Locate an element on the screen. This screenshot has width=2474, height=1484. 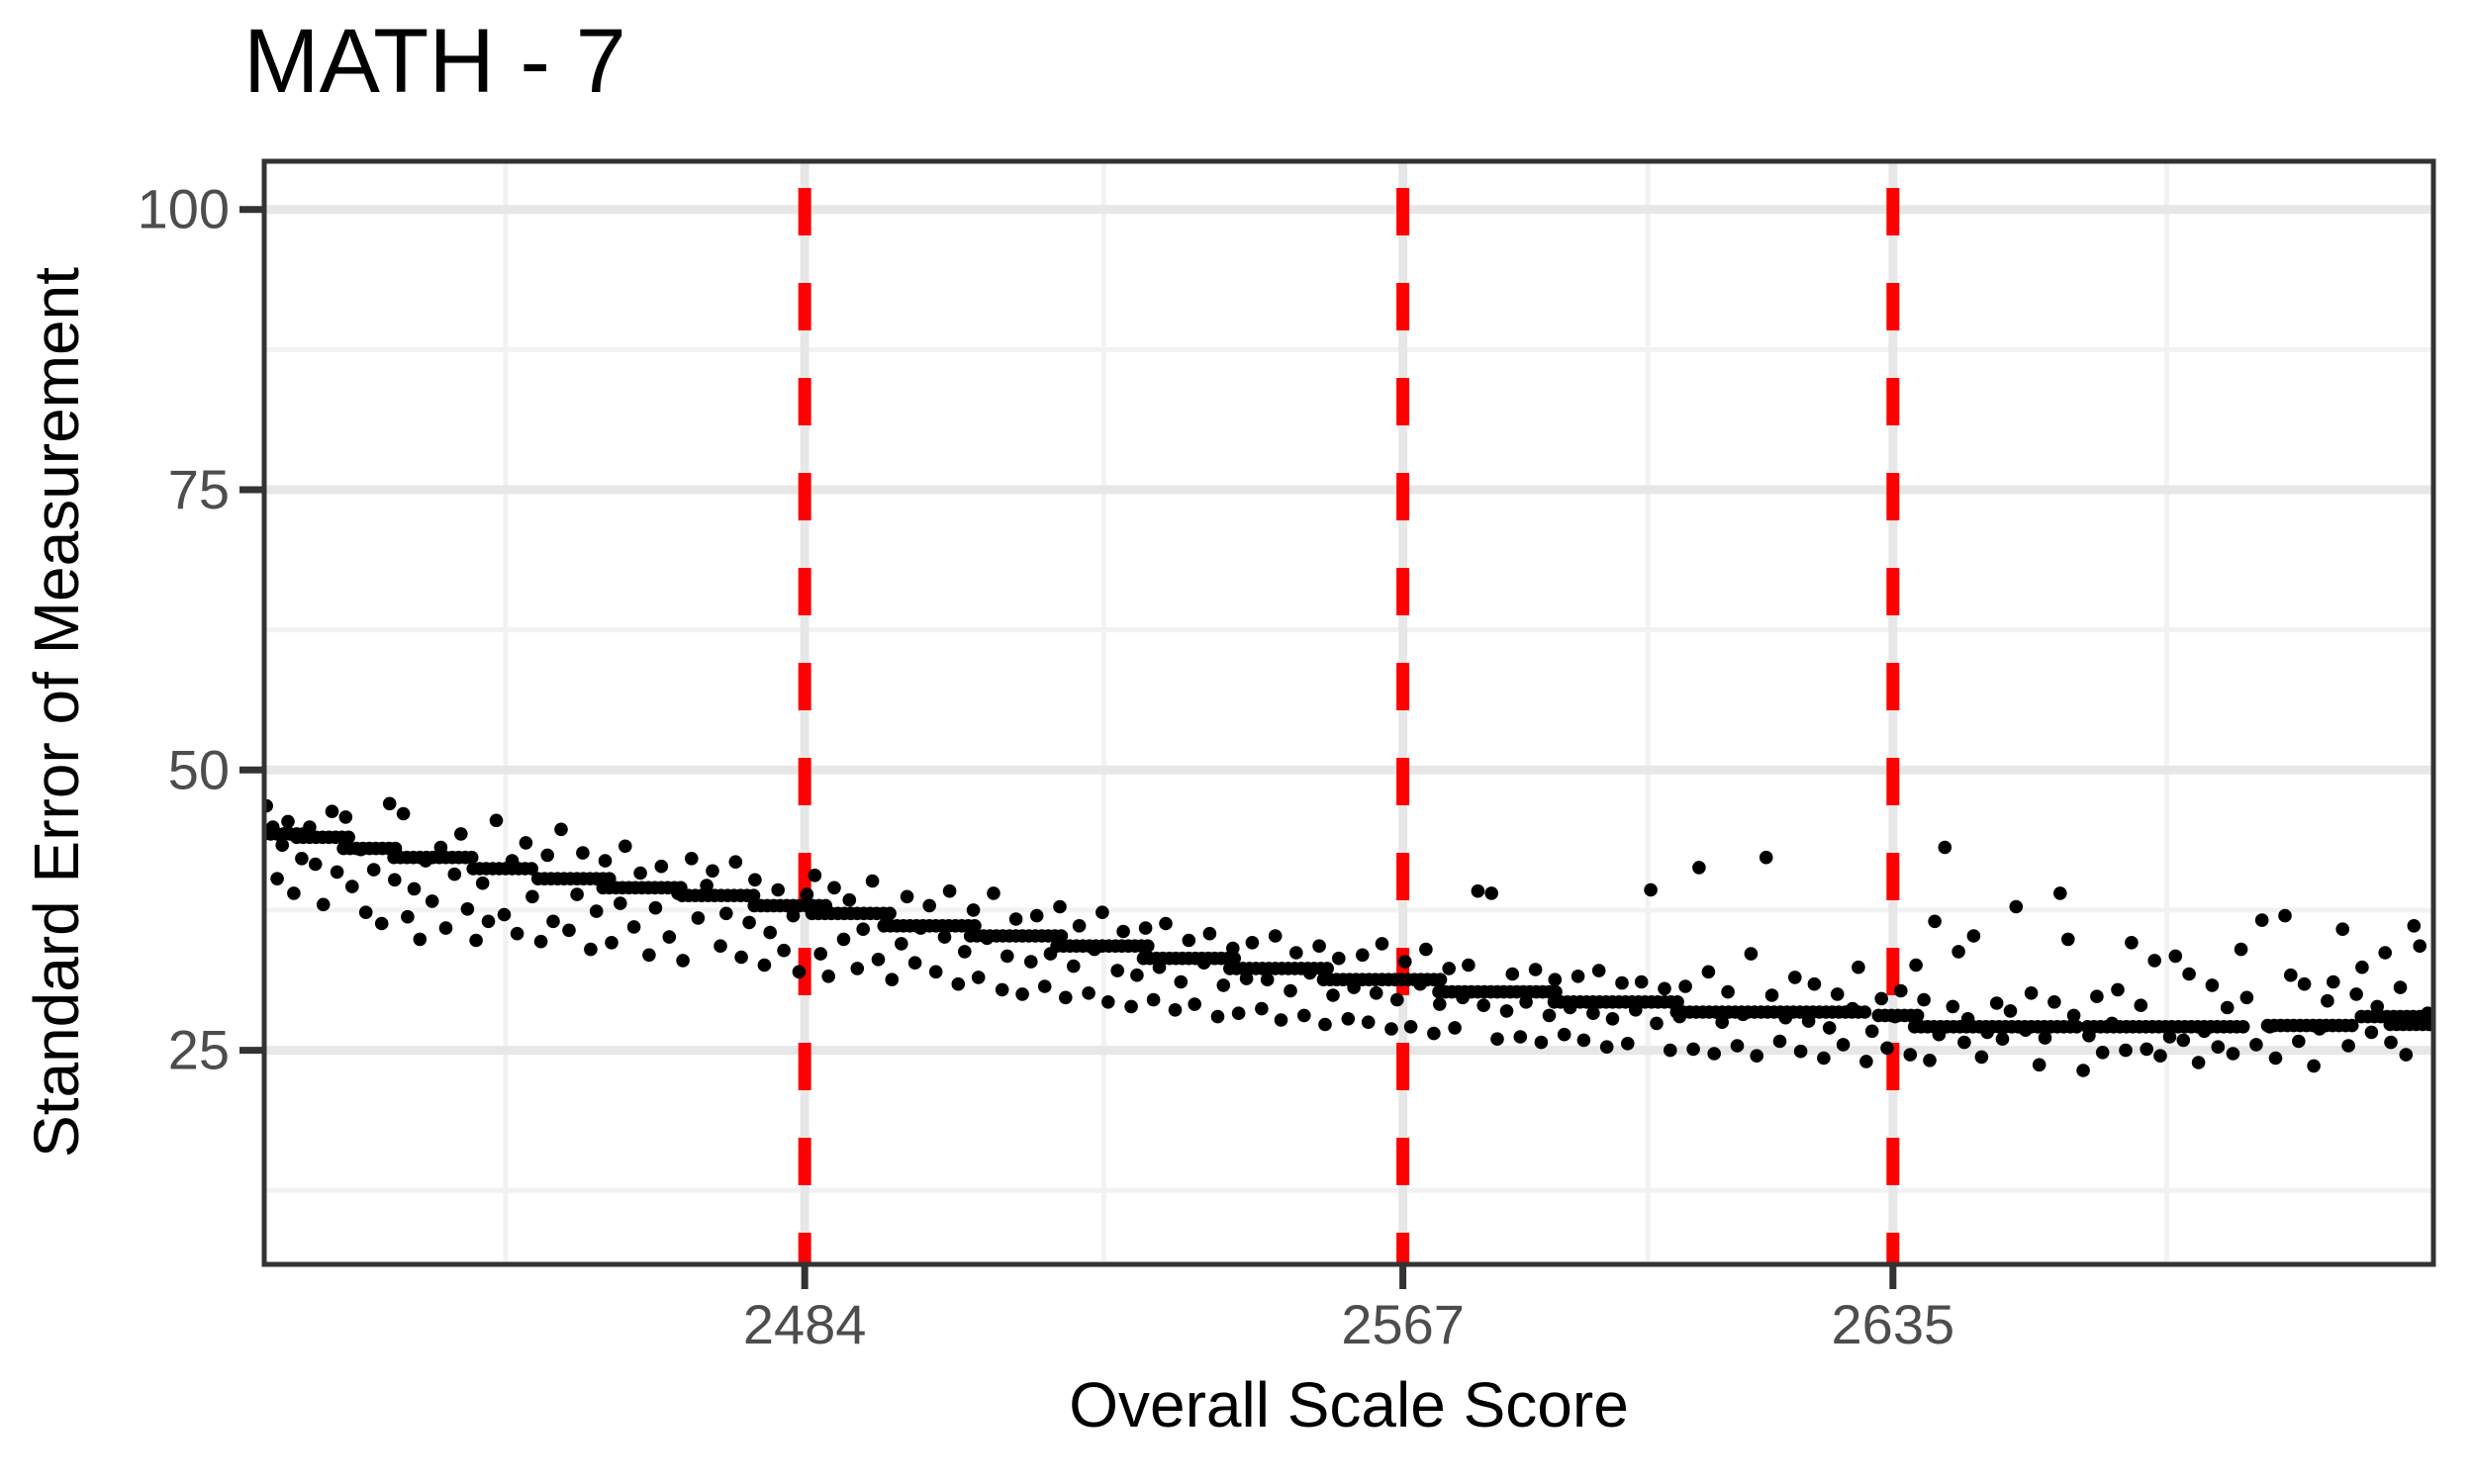
x-tick-label: 2635 is located at coordinates (1894, 1324).